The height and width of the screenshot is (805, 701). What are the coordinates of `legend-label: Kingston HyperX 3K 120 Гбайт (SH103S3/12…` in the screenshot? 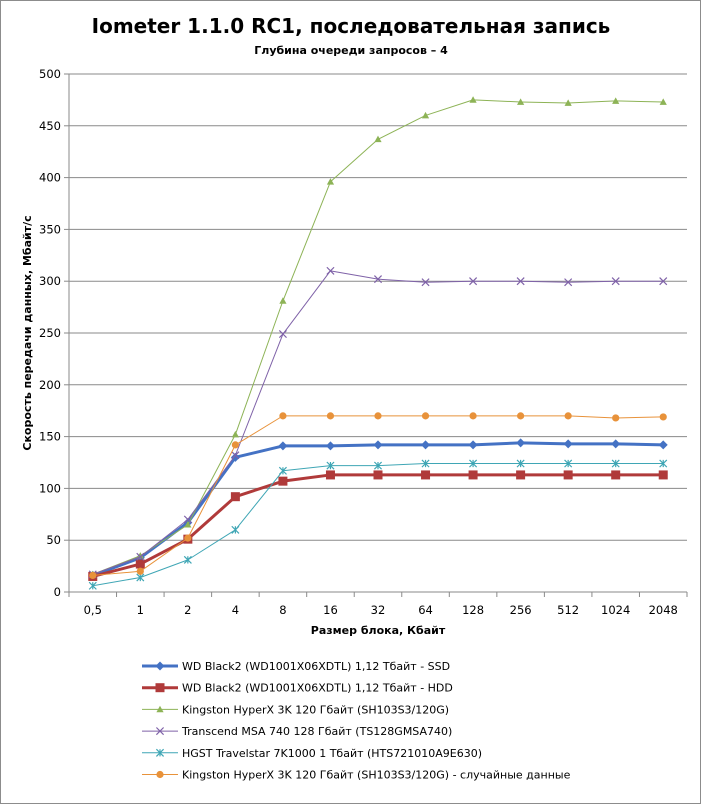 It's located at (376, 775).